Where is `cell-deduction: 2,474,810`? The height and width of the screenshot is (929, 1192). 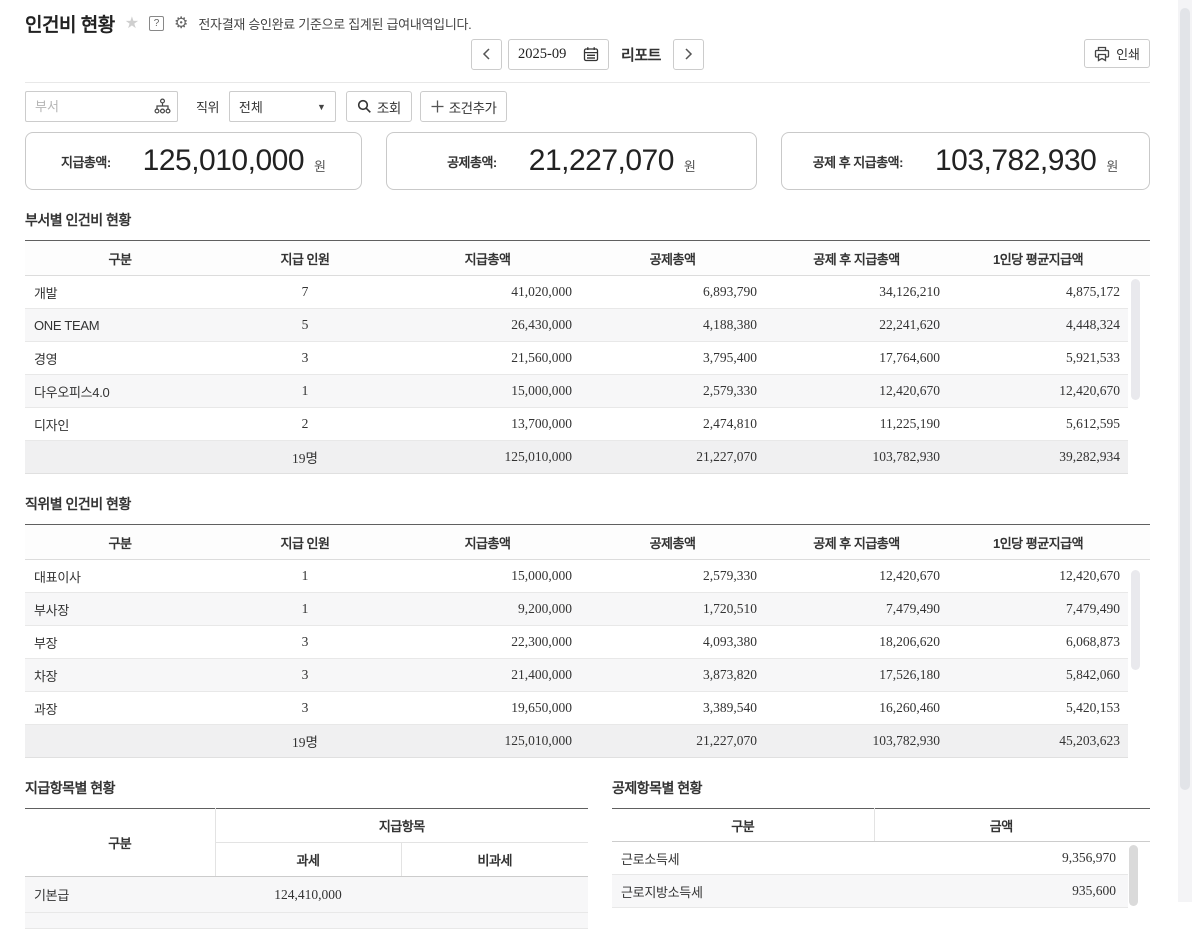
cell-deduction: 2,474,810 is located at coordinates (672, 424).